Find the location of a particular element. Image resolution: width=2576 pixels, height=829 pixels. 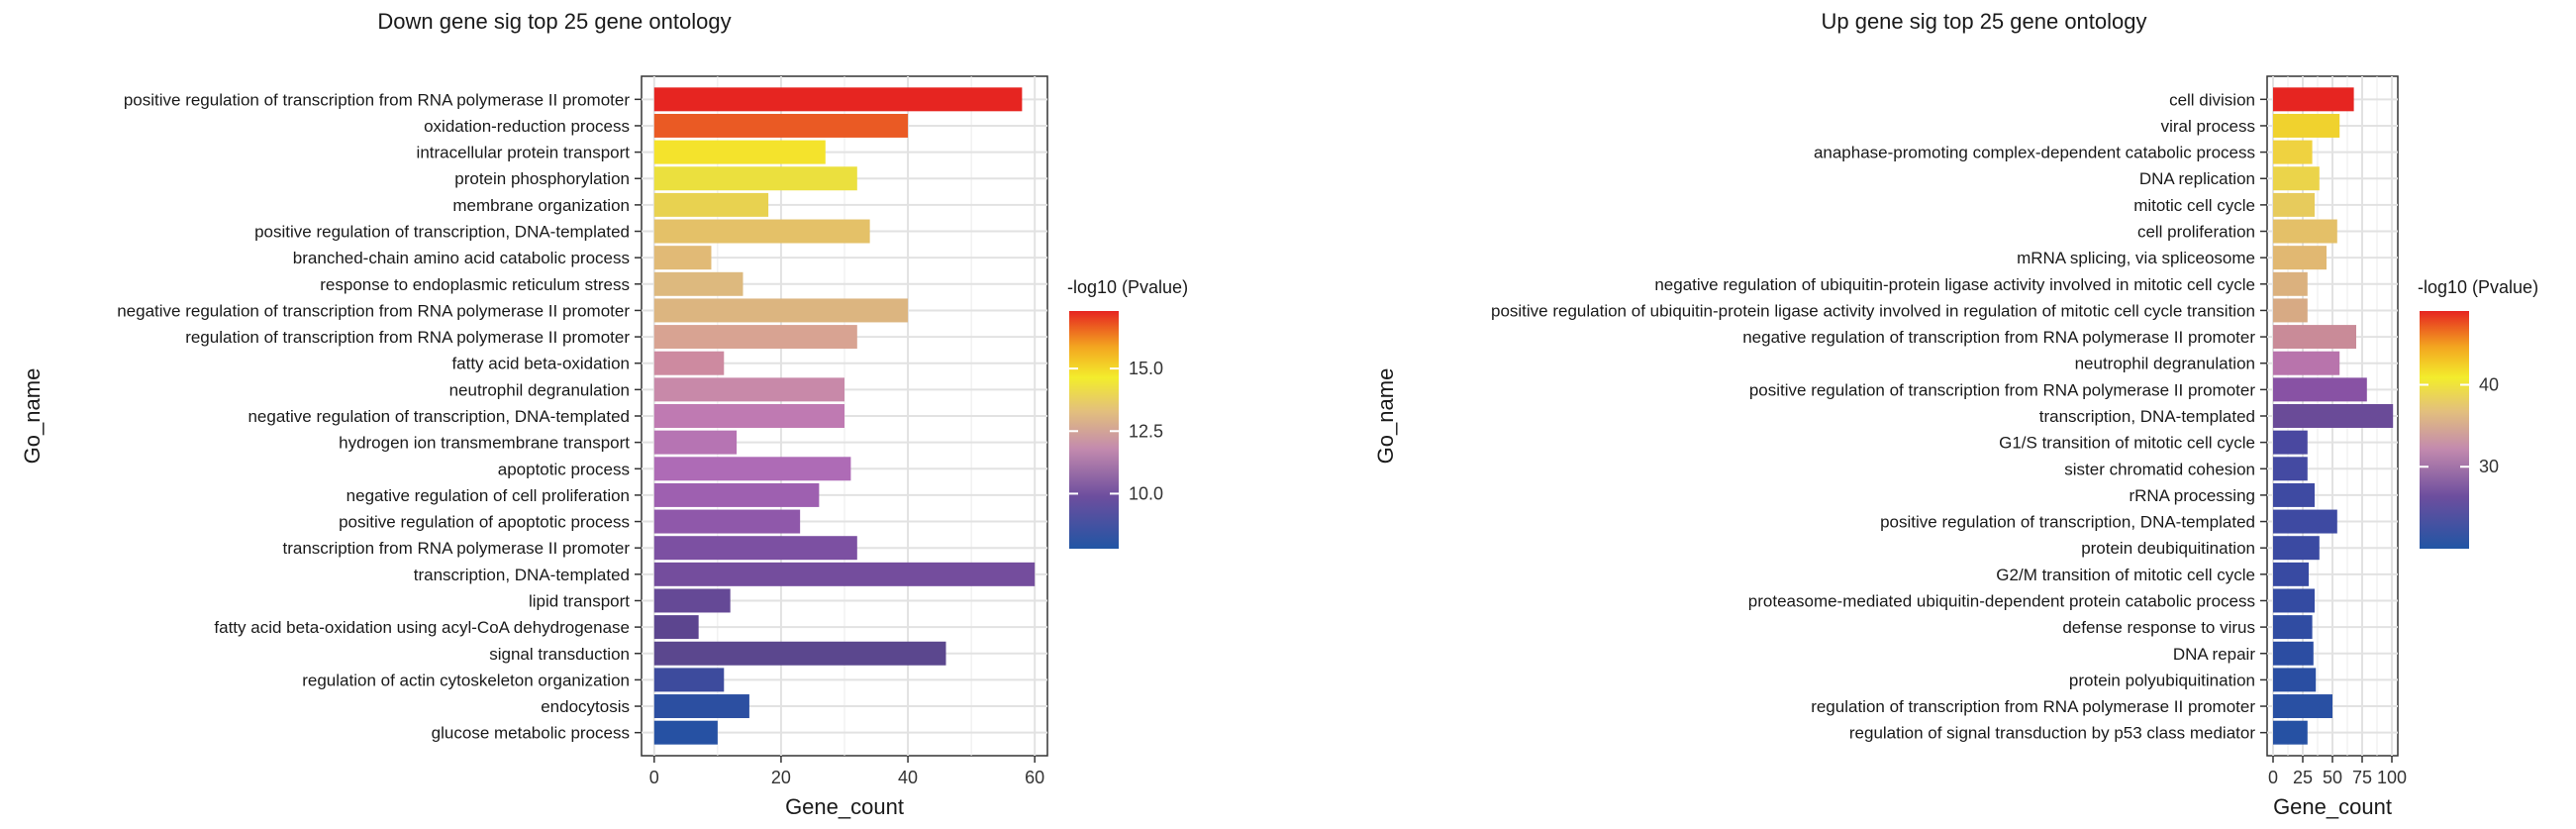

up-x-tick-label: 50 is located at coordinates (2332, 777).